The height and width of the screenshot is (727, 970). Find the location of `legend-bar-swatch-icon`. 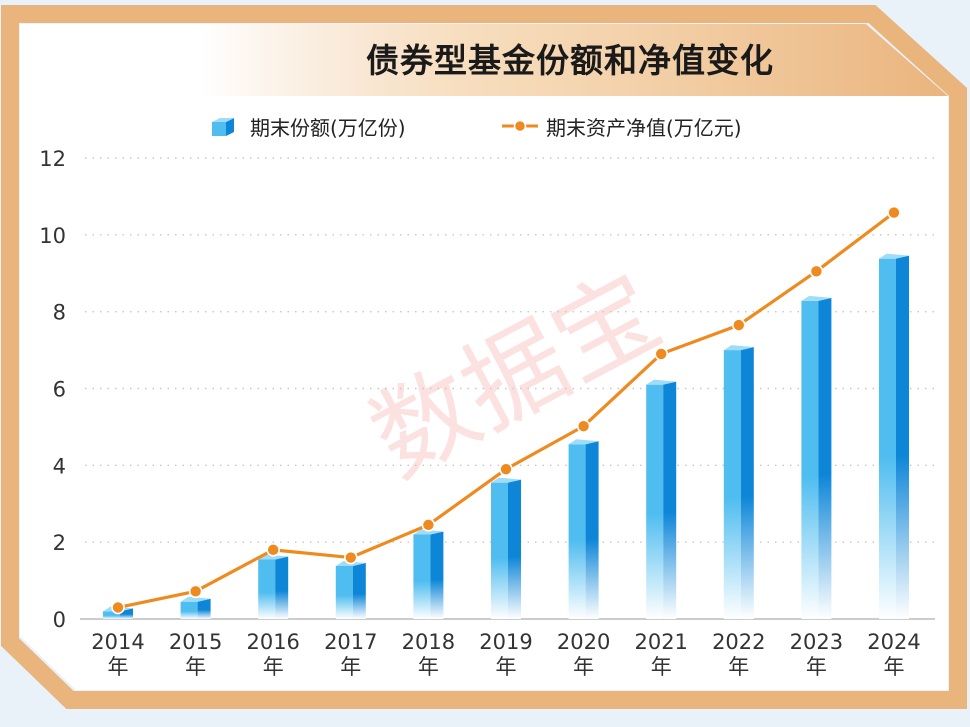

legend-bar-swatch-icon is located at coordinates (223, 127).